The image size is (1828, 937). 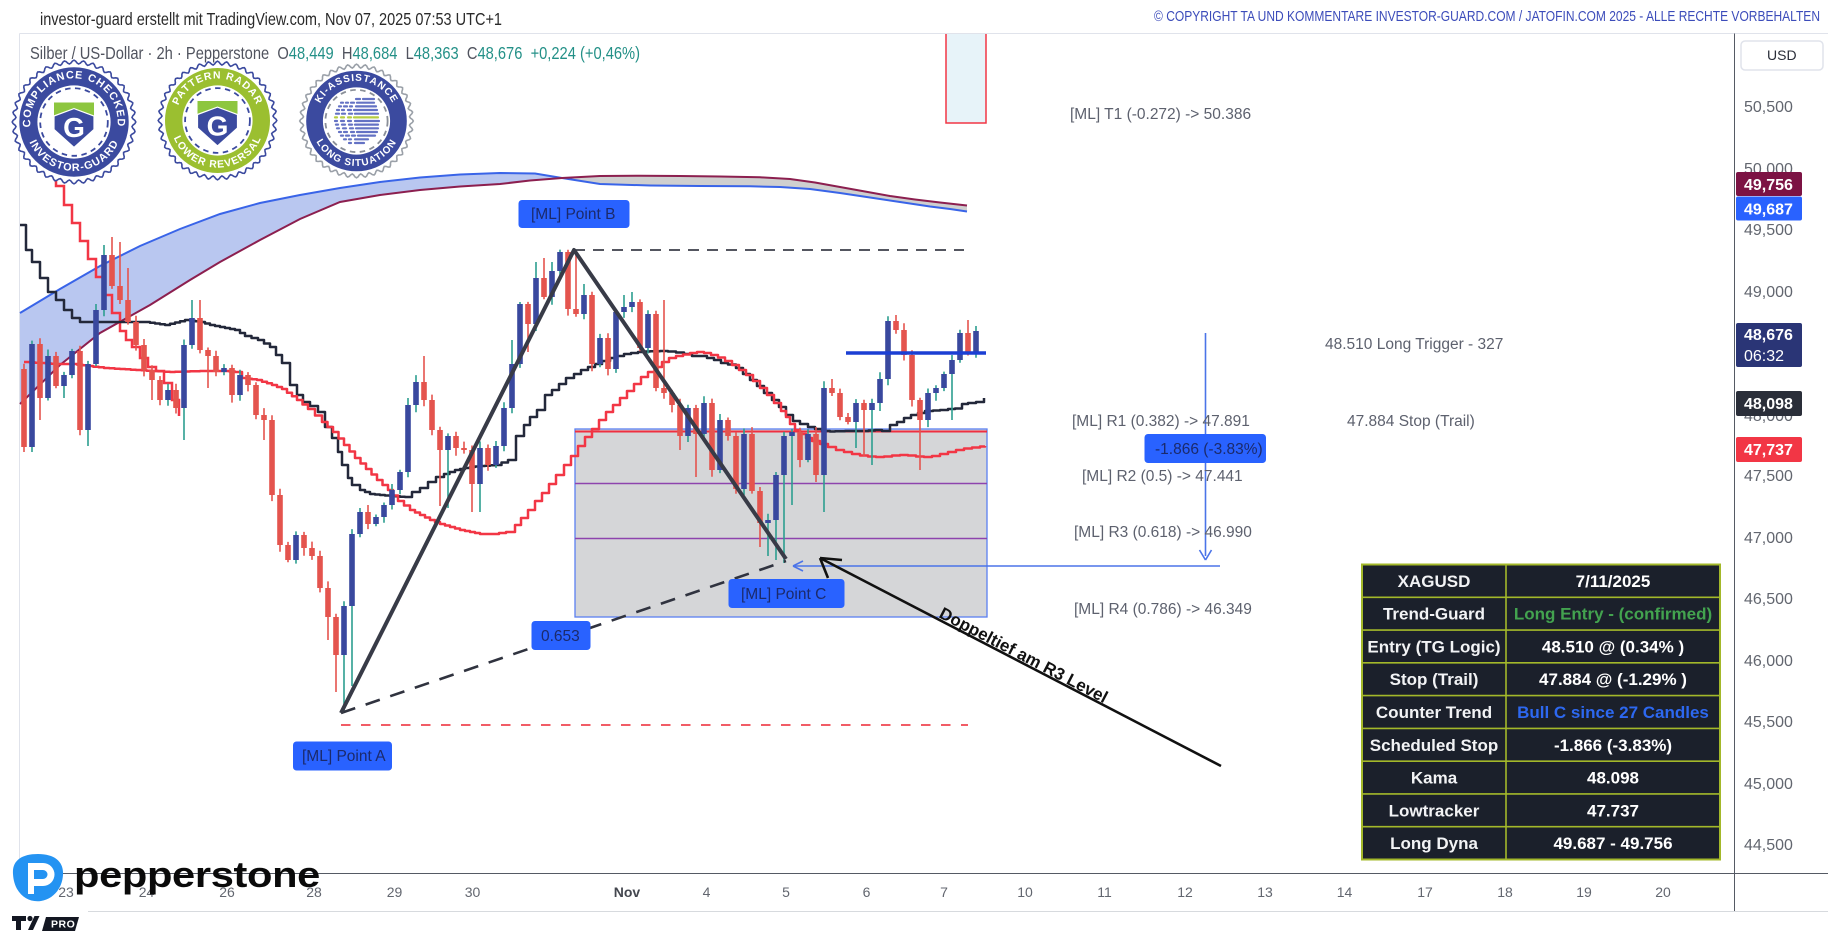 What do you see at coordinates (867, 892) in the screenshot?
I see `svg-text: 6` at bounding box center [867, 892].